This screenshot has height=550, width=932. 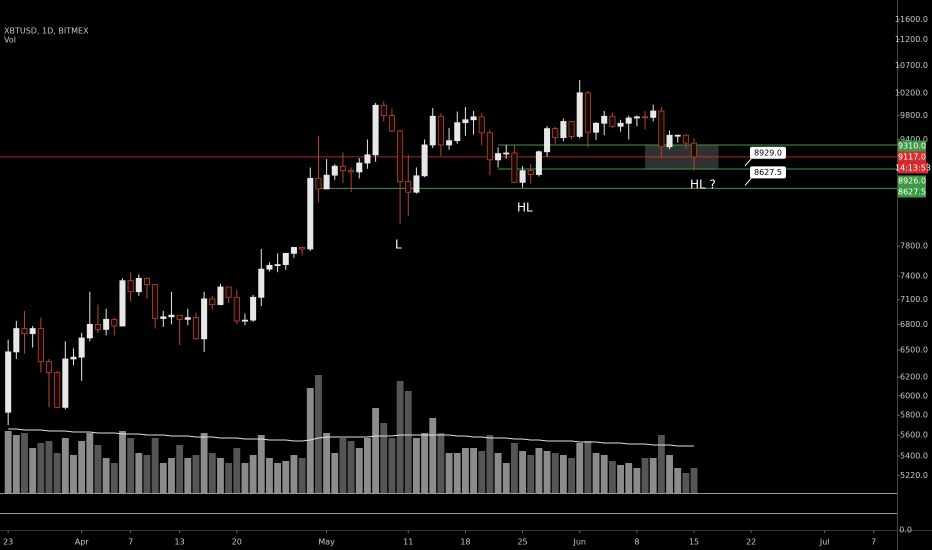 What do you see at coordinates (911, 19) in the screenshot?
I see `y-tick-label: 11600.0` at bounding box center [911, 19].